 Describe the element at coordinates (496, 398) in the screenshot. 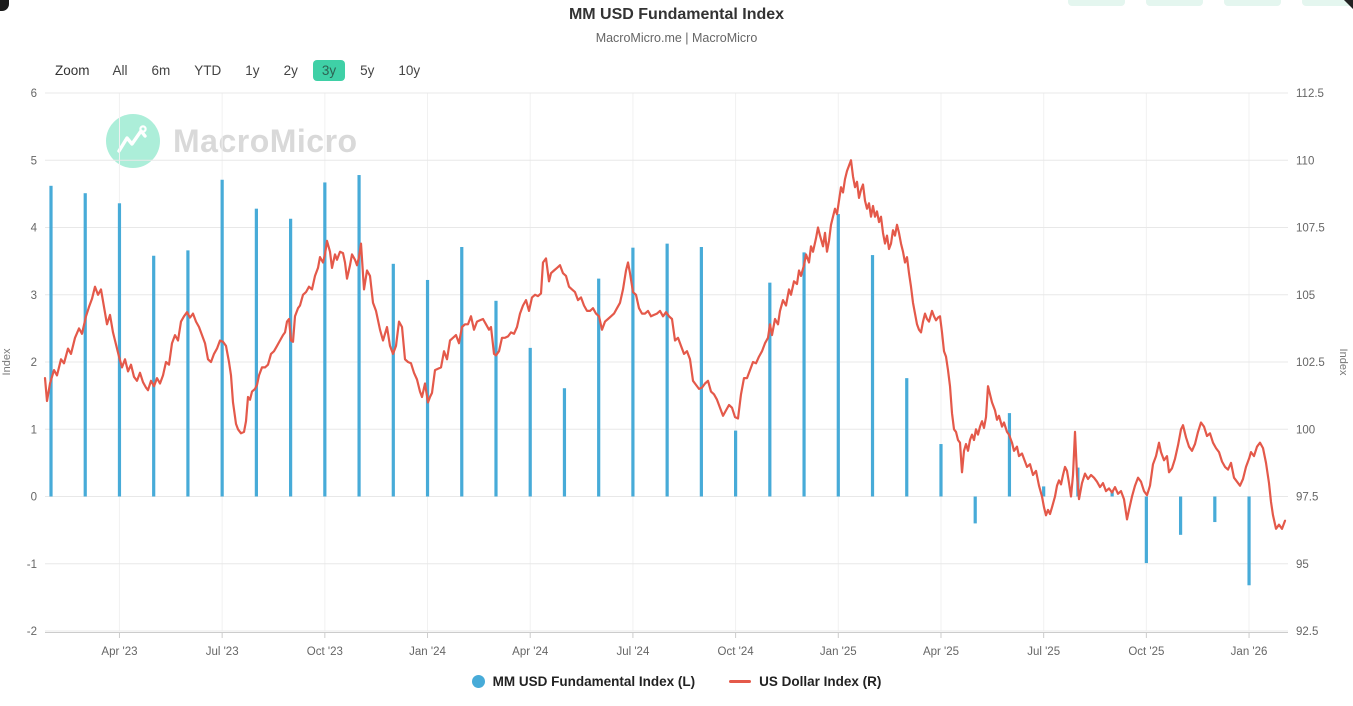

I see `bar-mar--24` at that location.